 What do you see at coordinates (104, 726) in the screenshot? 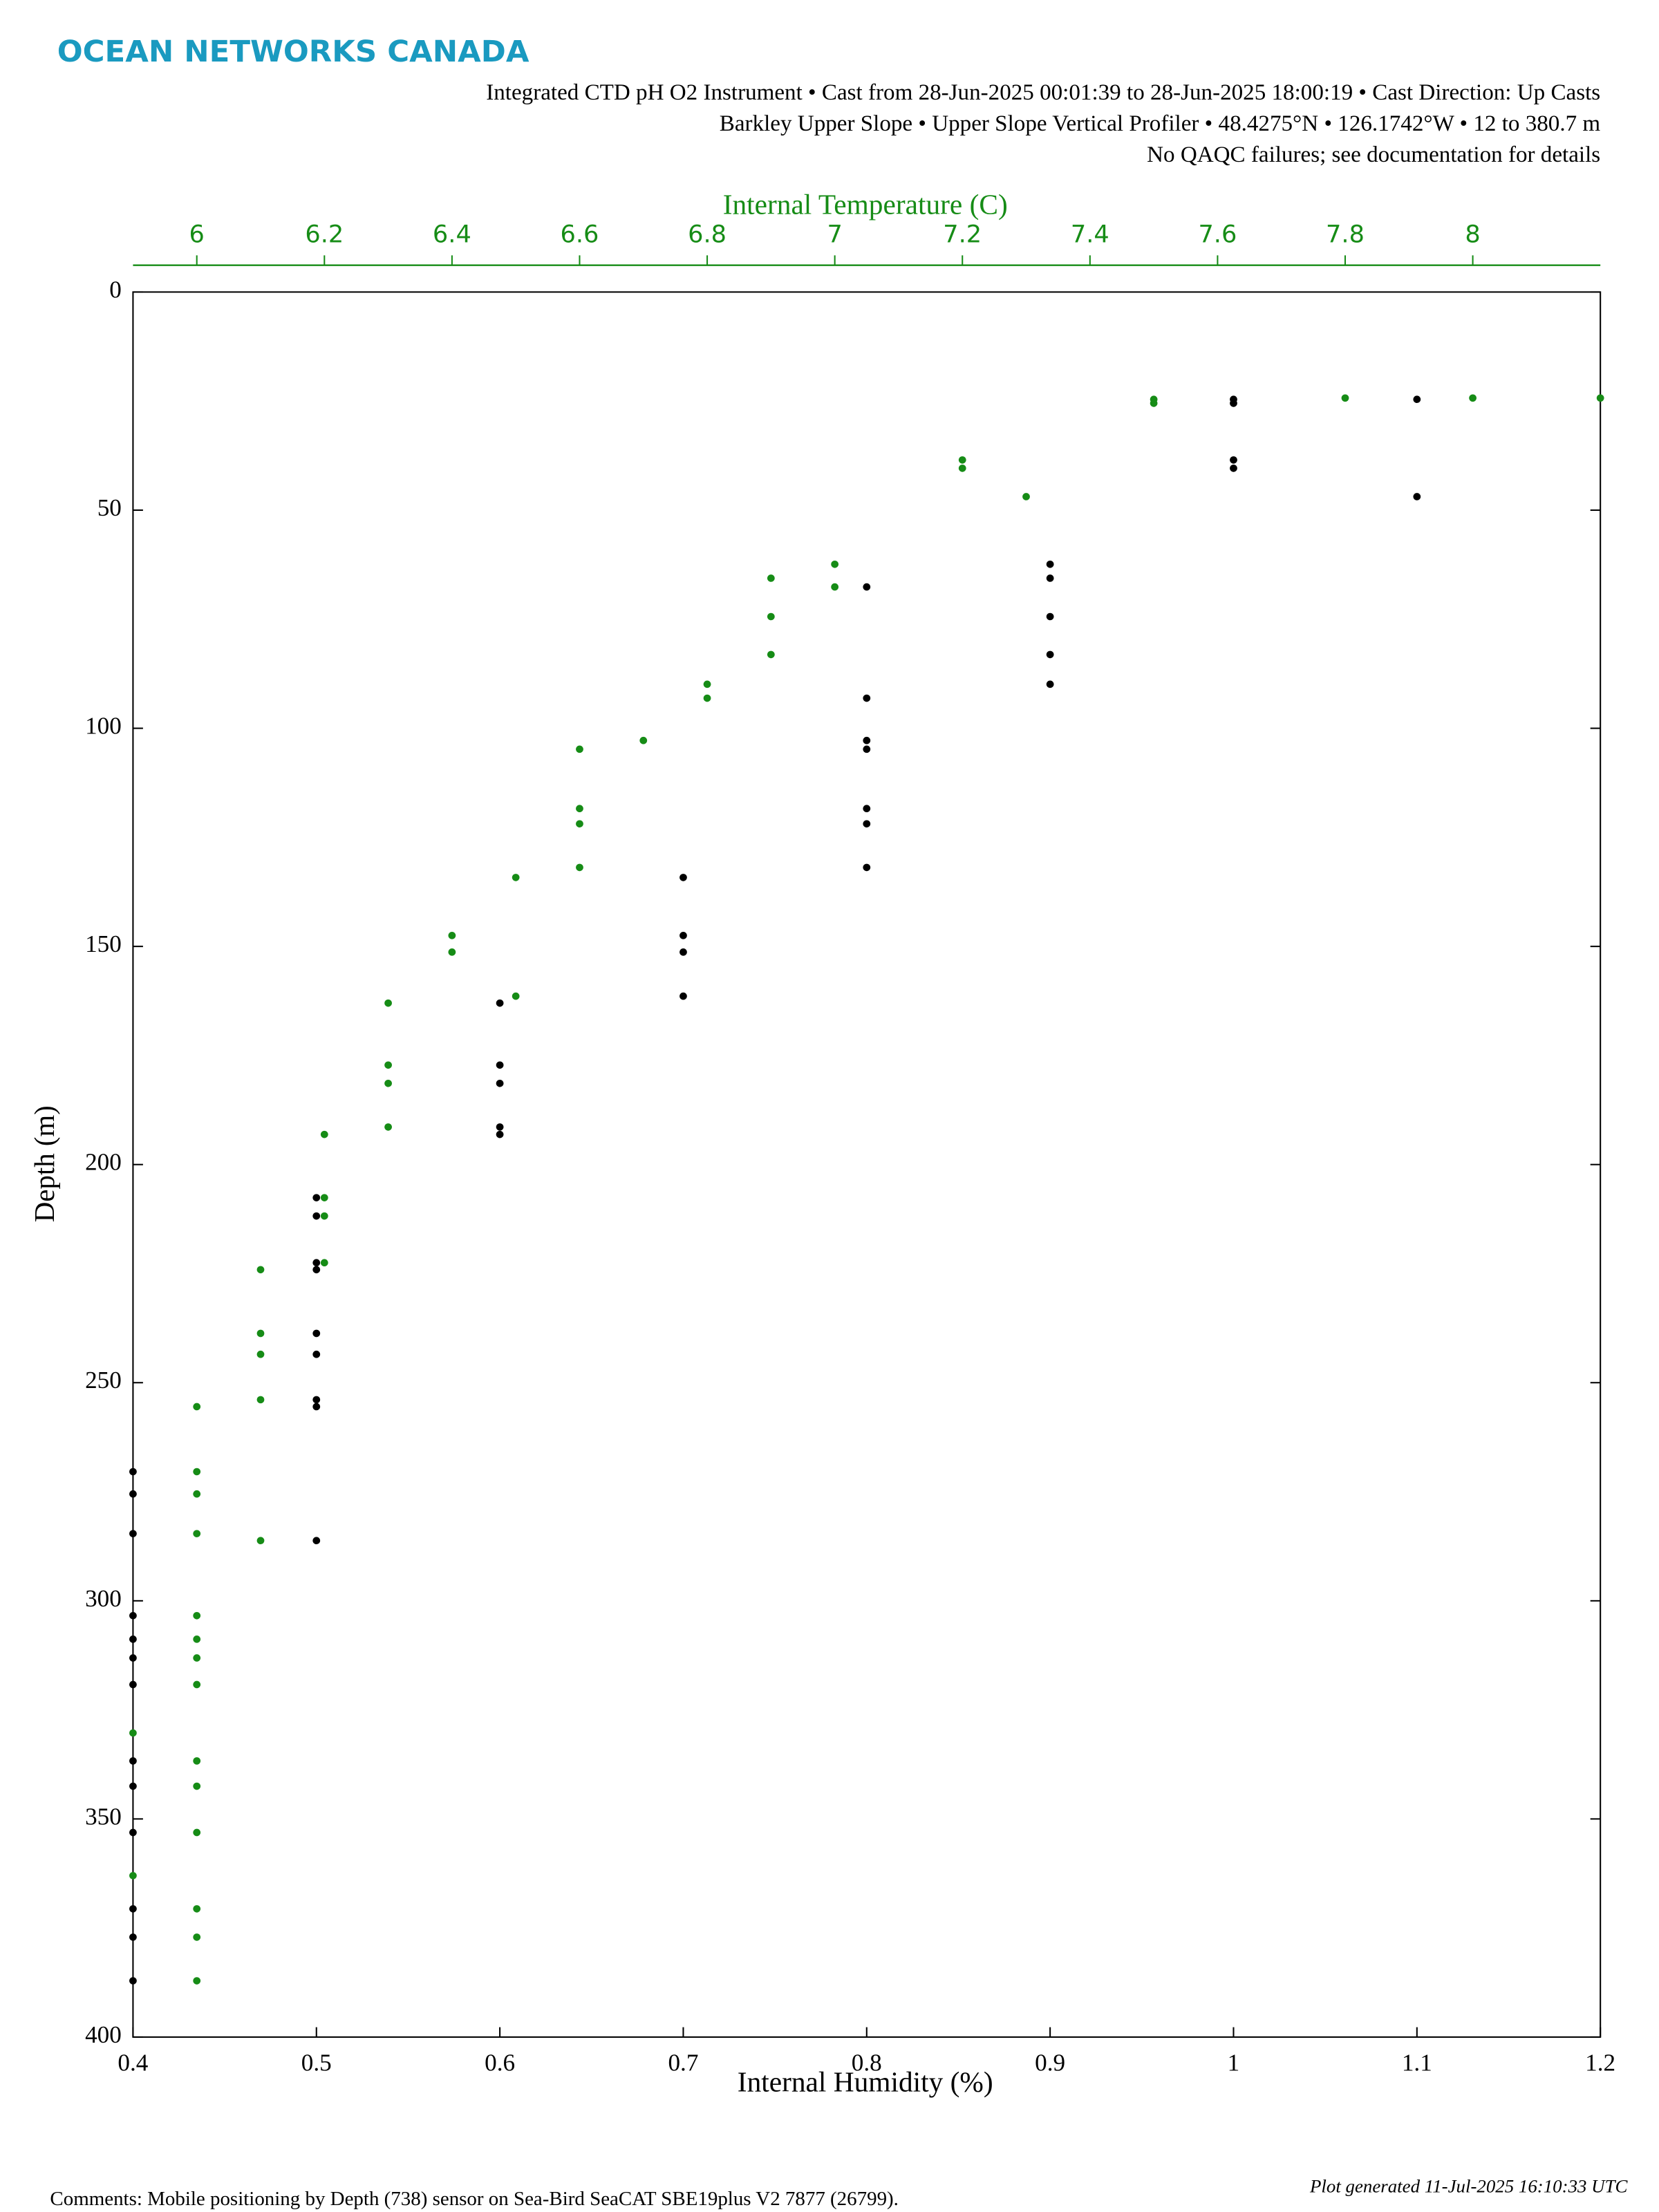
I see `y-tick-label: 100` at bounding box center [104, 726].